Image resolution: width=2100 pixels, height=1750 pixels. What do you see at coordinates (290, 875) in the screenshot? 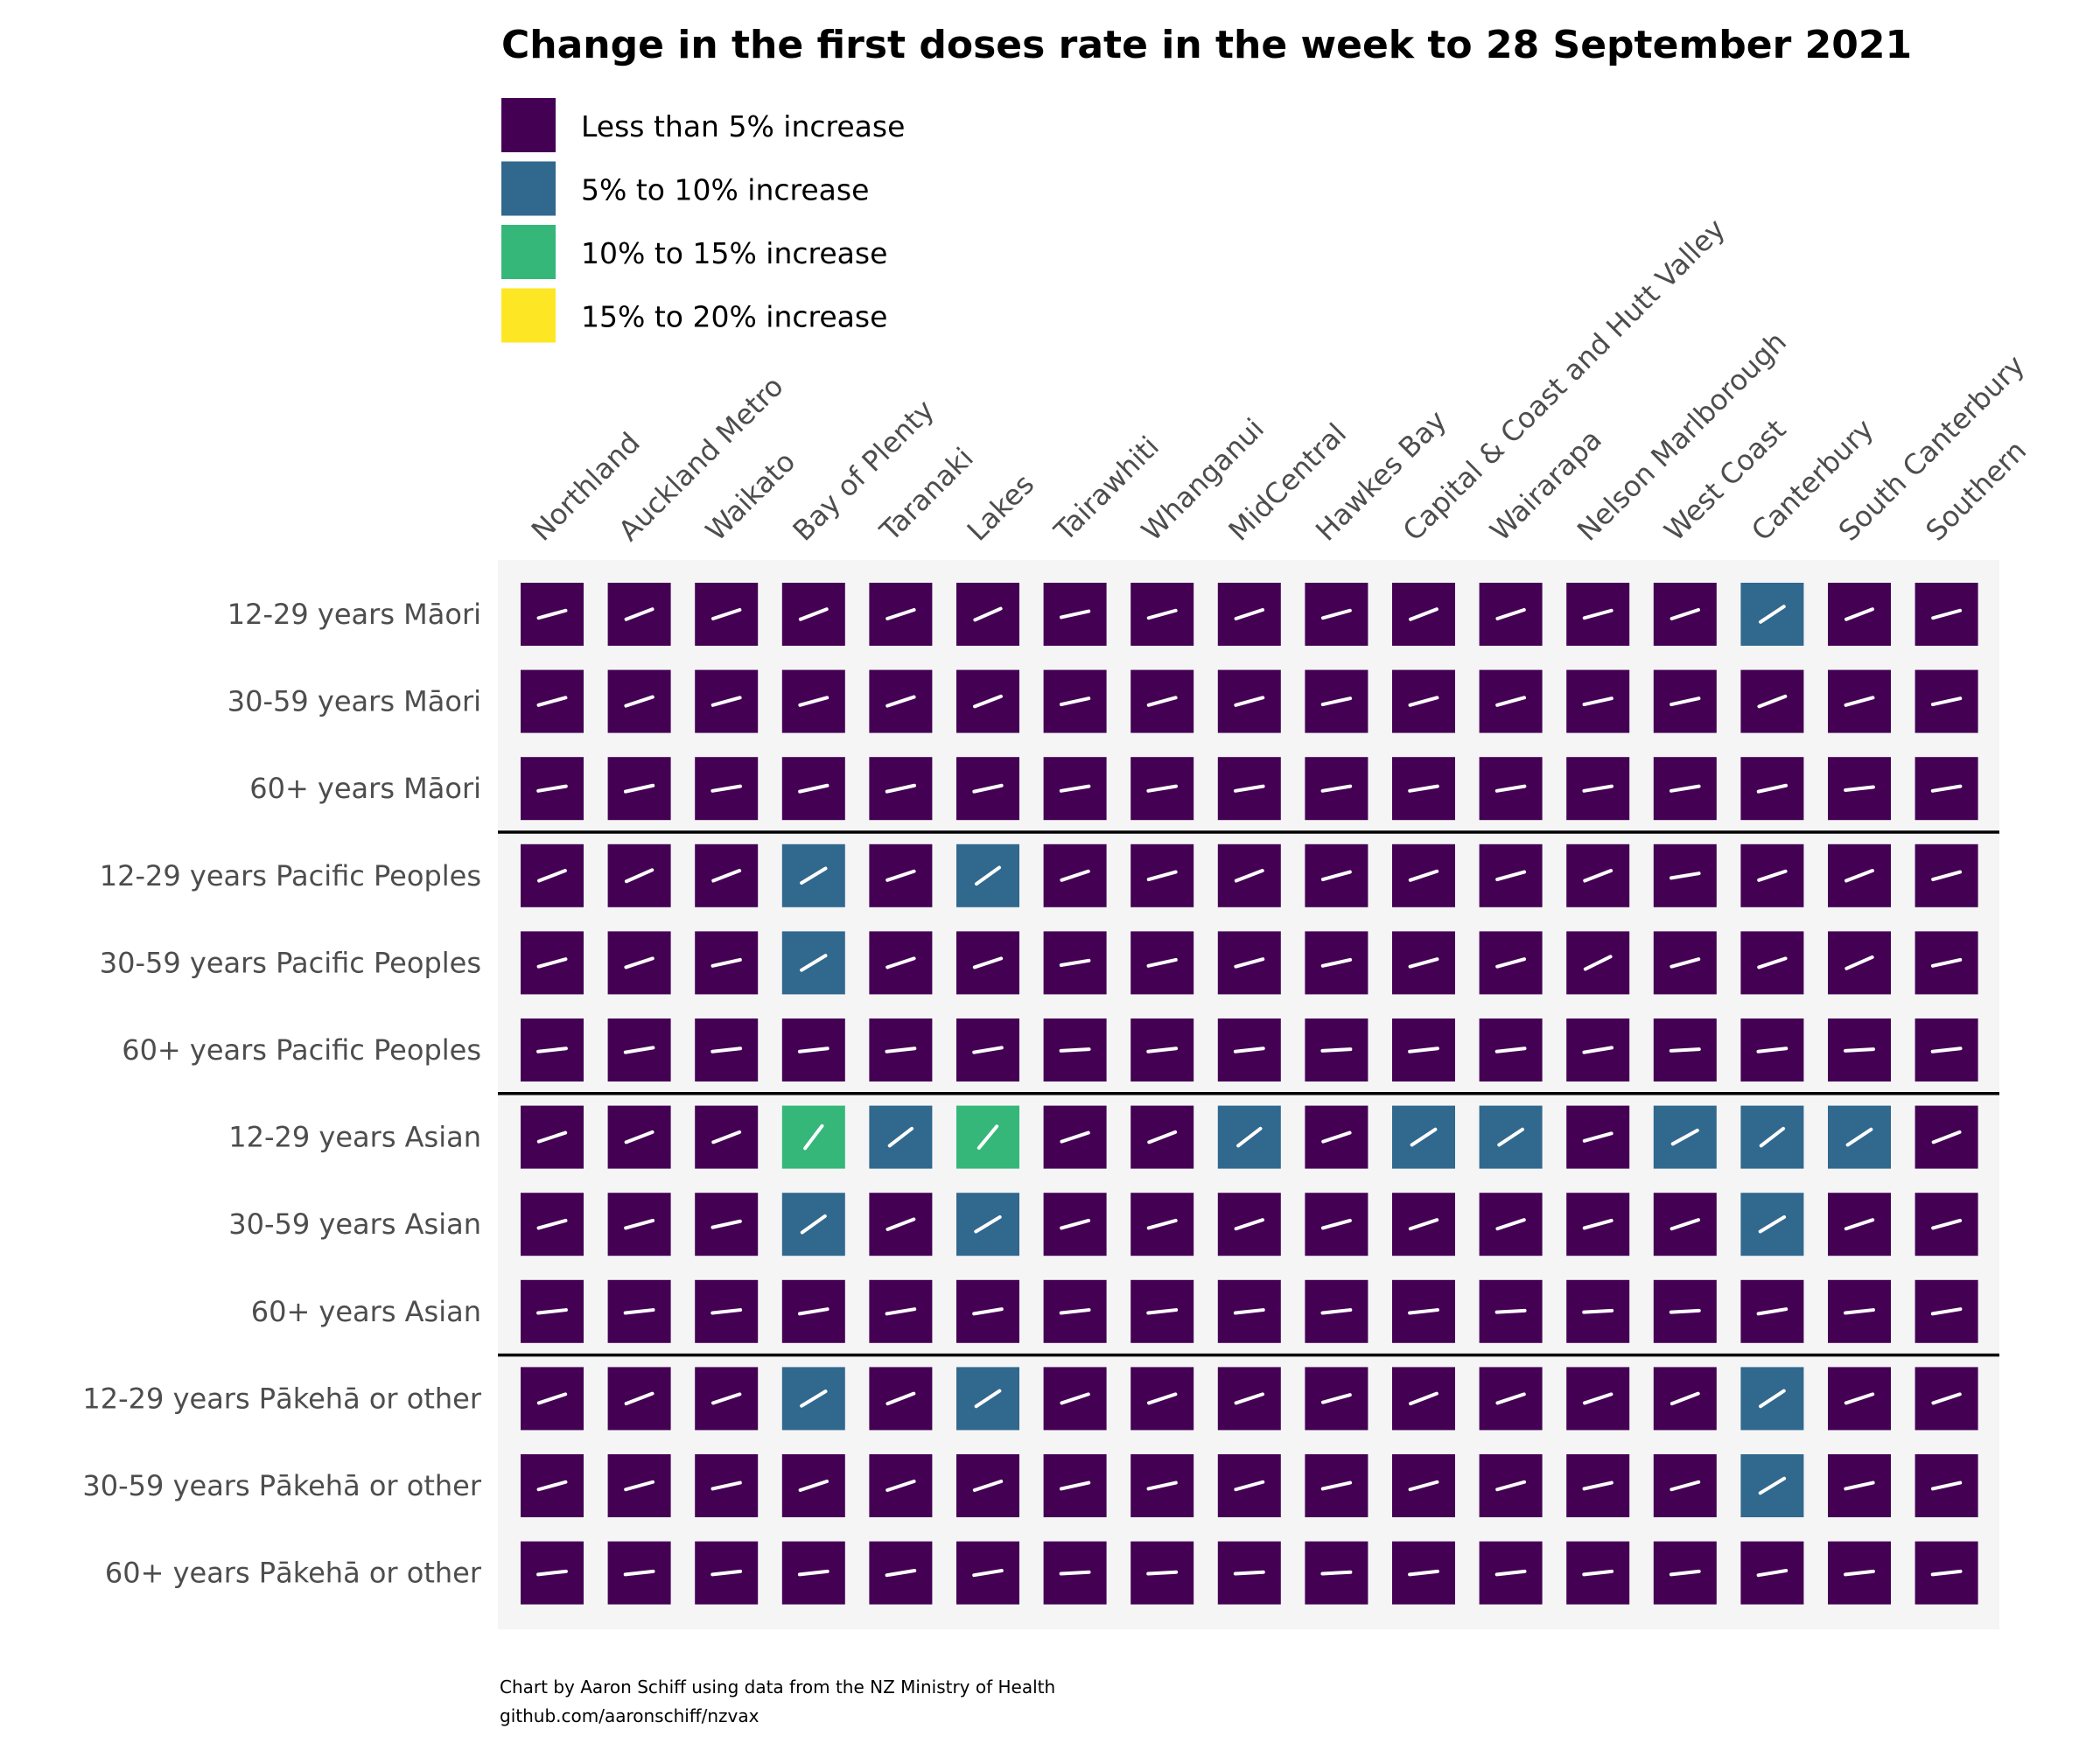
I see `row-label: 12-29 years Pacific Peoples` at bounding box center [290, 875].